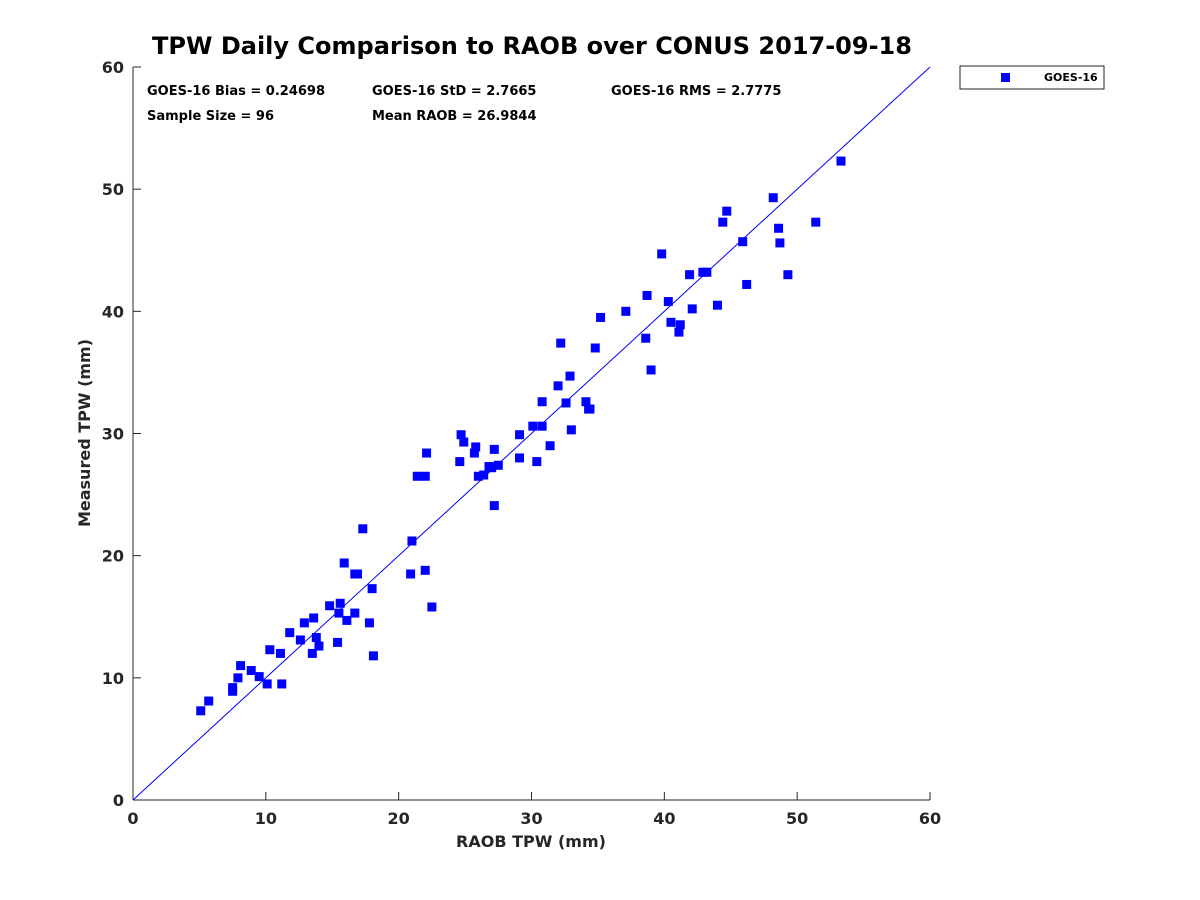 The width and height of the screenshot is (1200, 900). Describe the element at coordinates (930, 818) in the screenshot. I see `x-tick-label: 60` at that location.